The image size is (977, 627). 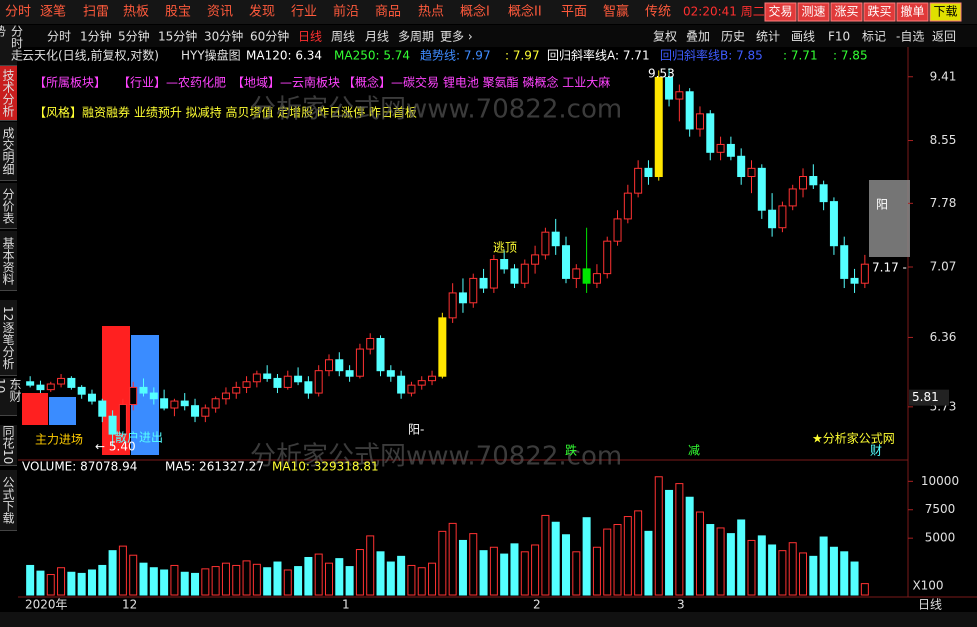 I want to click on annotation: 跌, so click(x=571, y=450).